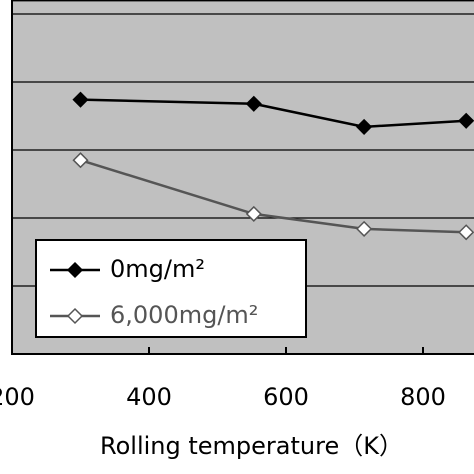  What do you see at coordinates (171, 288) in the screenshot?
I see `legend-box` at bounding box center [171, 288].